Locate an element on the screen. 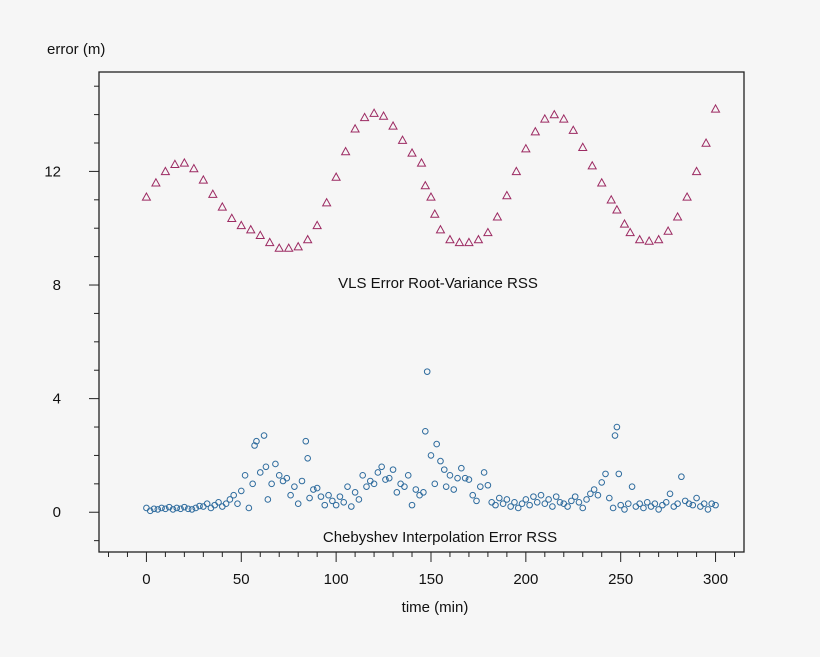  y-tick-label: 8 is located at coordinates (57, 285).